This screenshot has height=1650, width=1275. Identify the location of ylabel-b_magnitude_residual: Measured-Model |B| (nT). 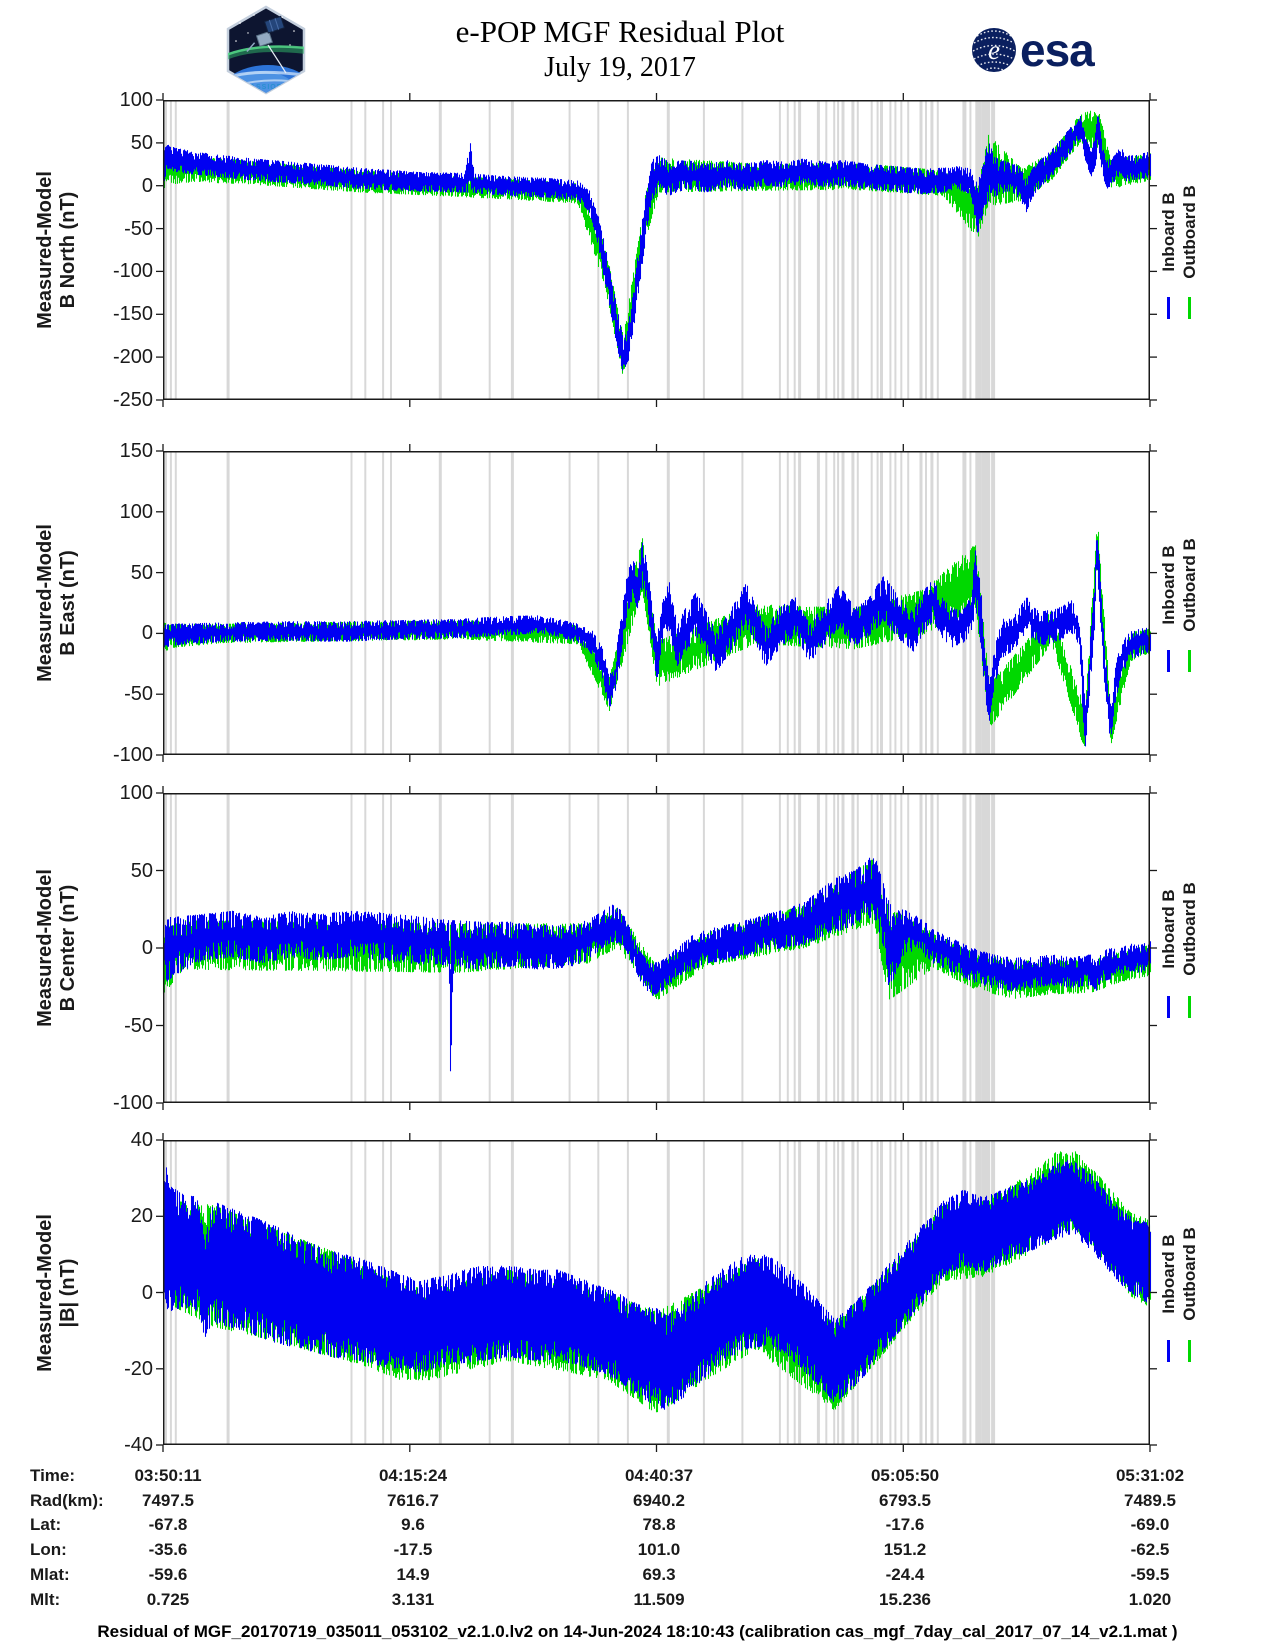
(56, 1292).